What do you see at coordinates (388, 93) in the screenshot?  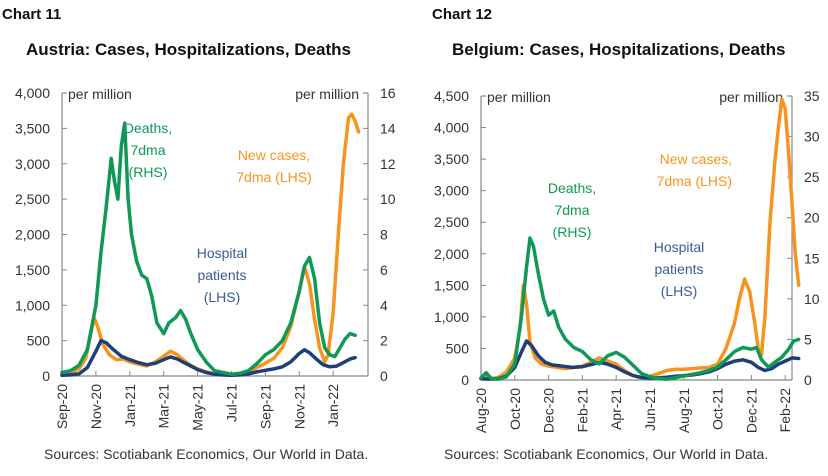 I see `y-right-tick-label: 16` at bounding box center [388, 93].